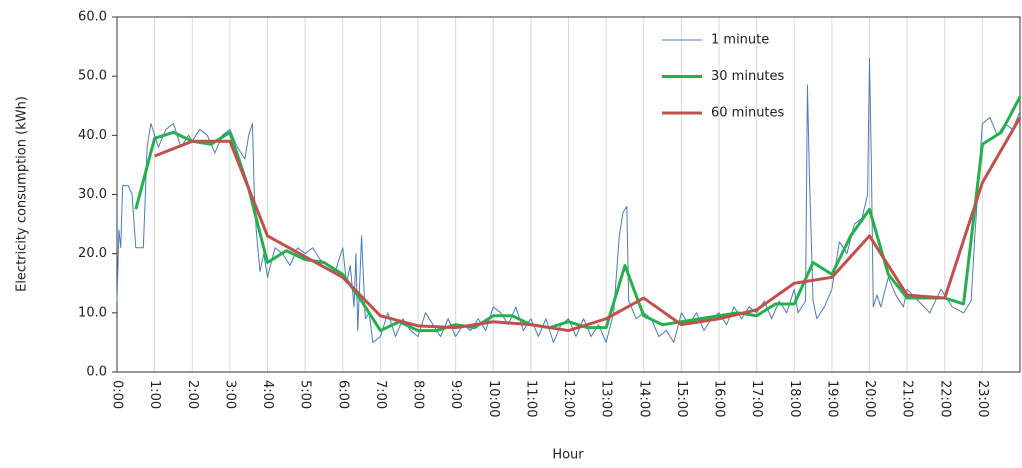 The width and height of the screenshot is (1022, 468). I want to click on x-tick-label: 10:00, so click(493, 398).